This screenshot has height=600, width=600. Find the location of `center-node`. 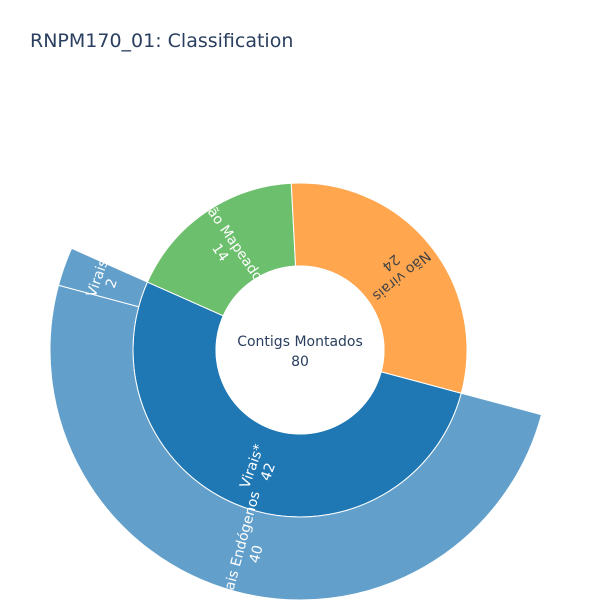

center-node is located at coordinates (300, 350).